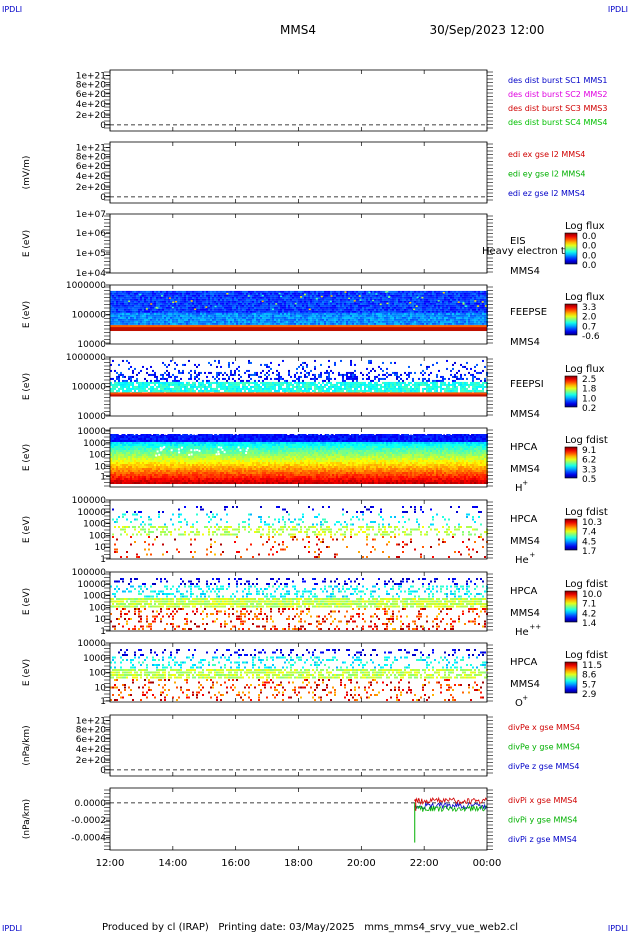 The height and width of the screenshot is (938, 630). What do you see at coordinates (589, 695) in the screenshot?
I see `panel-hpca_o-colorbar-tick: 2.9` at bounding box center [589, 695].